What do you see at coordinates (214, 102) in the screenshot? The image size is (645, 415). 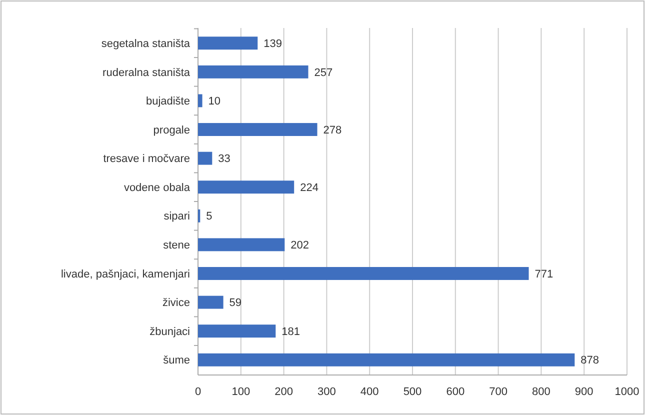 I see `data-label: 10` at bounding box center [214, 102].